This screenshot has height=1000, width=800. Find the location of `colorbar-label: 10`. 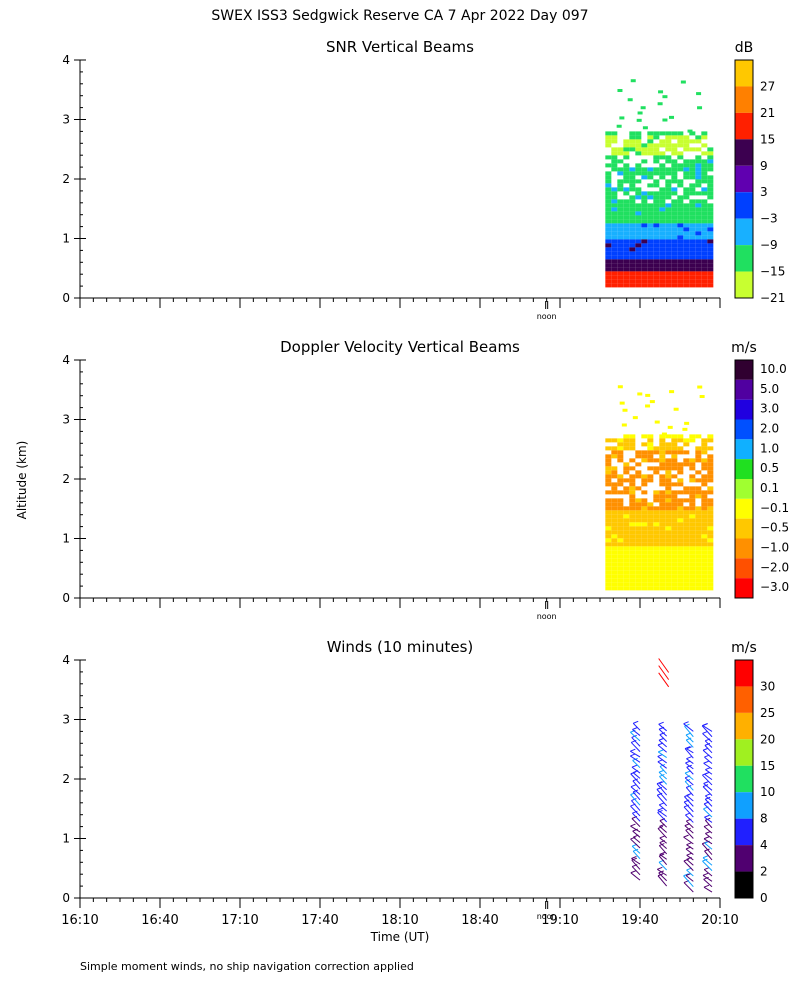

colorbar-label: 10 is located at coordinates (767, 792).